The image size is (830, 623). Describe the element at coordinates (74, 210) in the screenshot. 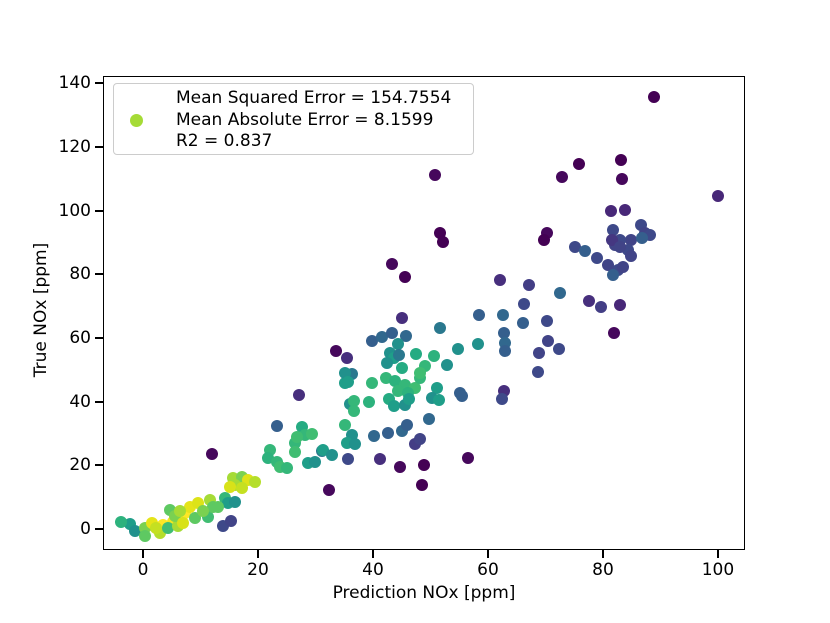

I see `y-tick-label: 100` at that location.